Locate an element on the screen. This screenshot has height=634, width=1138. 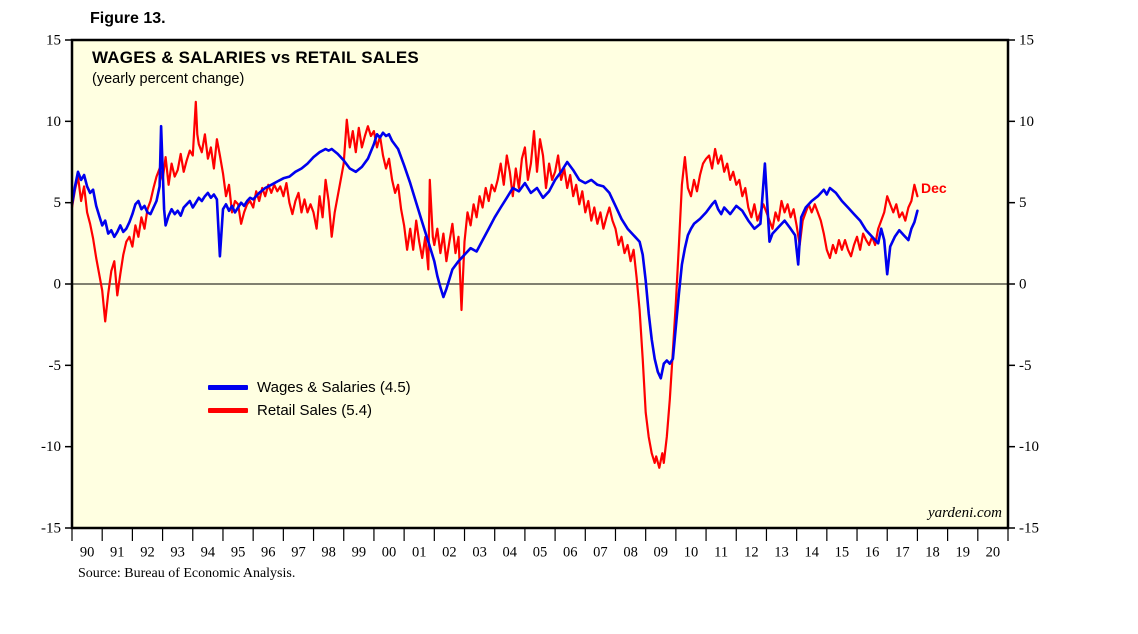
svg-text: 99 is located at coordinates (359, 553).